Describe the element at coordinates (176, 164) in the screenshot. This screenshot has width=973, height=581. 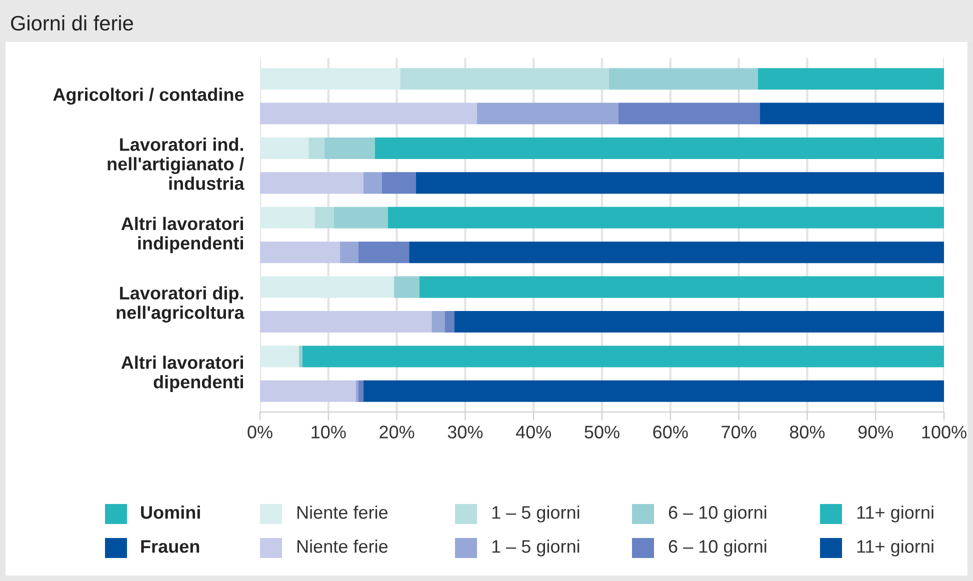
I see `y-tick-label: Lavoratori ind. nell'artigianato / industria` at that location.